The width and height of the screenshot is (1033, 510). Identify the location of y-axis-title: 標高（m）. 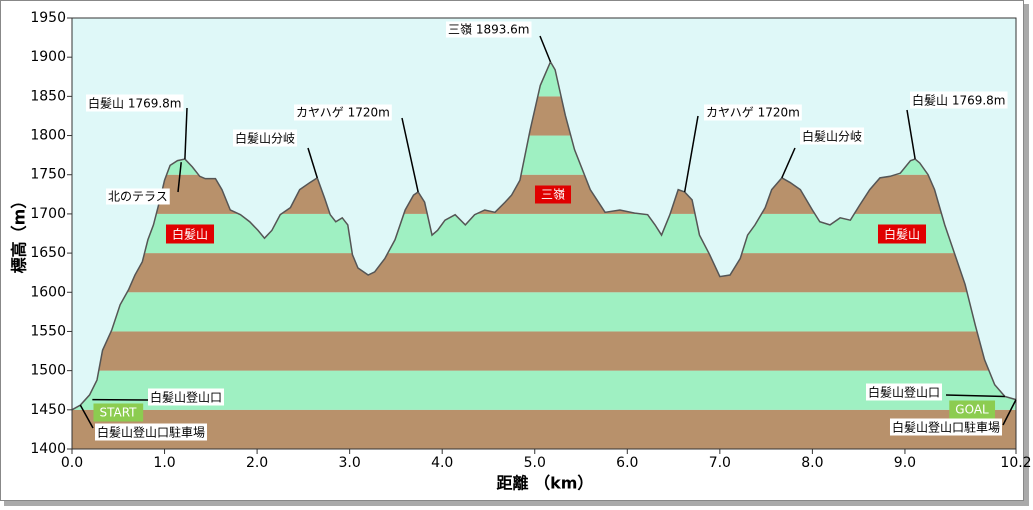
(19, 233).